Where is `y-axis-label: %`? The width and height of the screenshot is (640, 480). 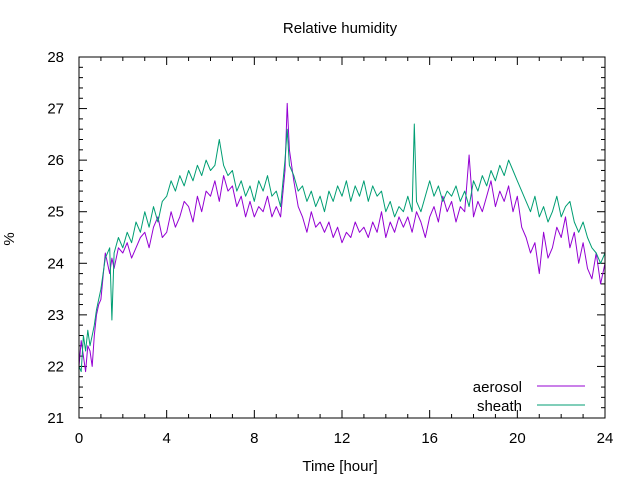
y-axis-label: % is located at coordinates (9, 238).